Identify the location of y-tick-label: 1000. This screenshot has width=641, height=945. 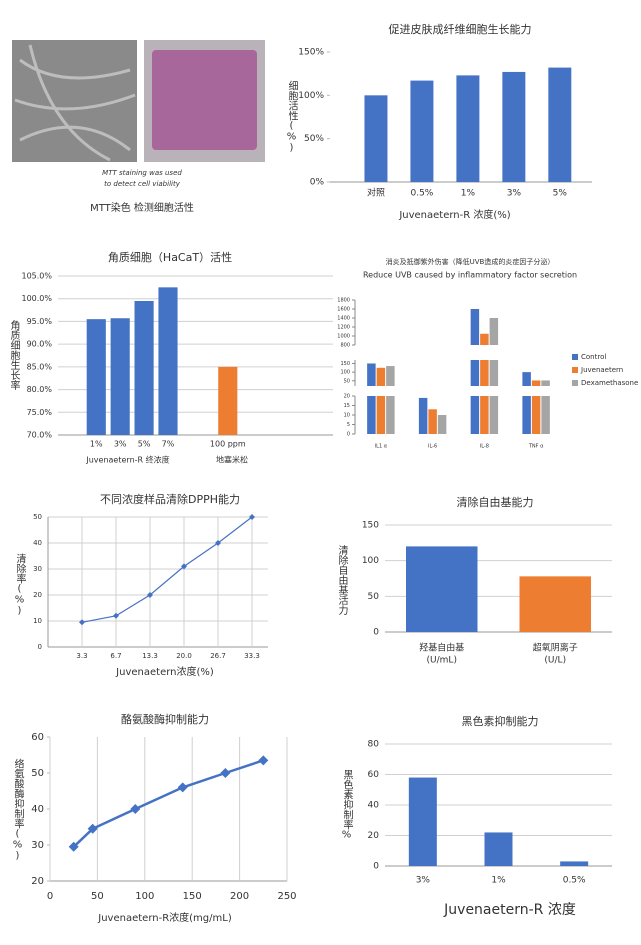
(343, 337).